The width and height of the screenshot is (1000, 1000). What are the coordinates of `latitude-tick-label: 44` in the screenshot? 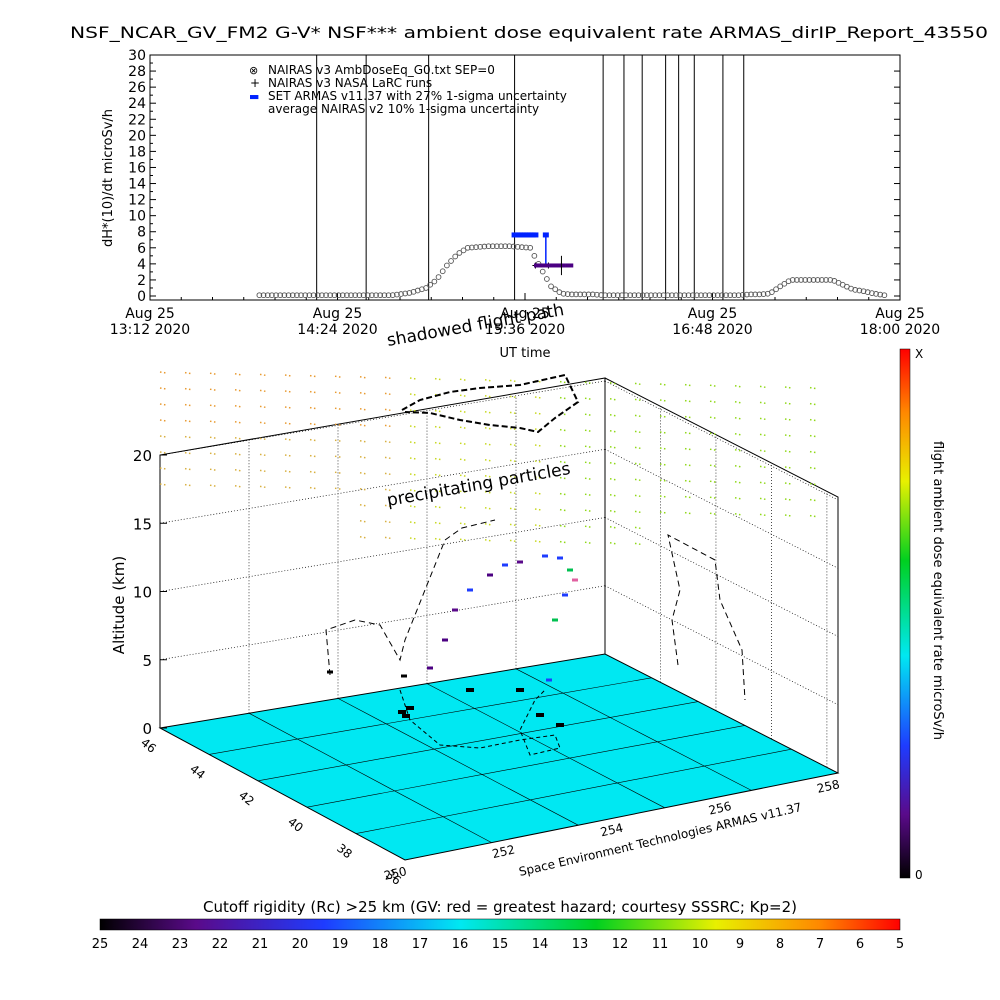 It's located at (197, 772).